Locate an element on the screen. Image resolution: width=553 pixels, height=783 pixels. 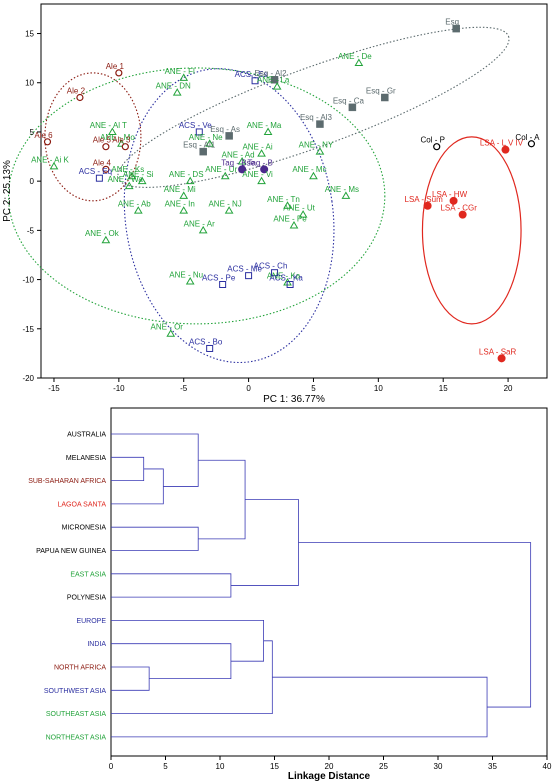
point-label: ACS - Bo is located at coordinates (206, 341).